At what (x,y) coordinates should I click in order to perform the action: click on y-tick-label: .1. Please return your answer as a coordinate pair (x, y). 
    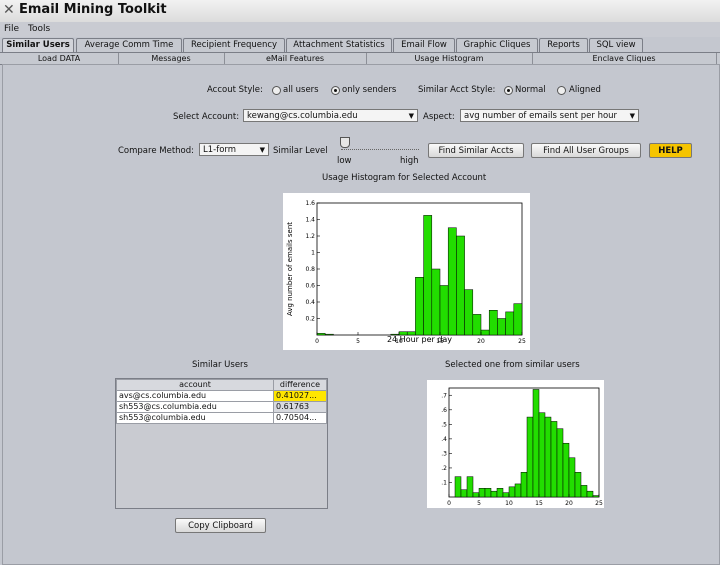
    Looking at the image, I should click on (444, 482).